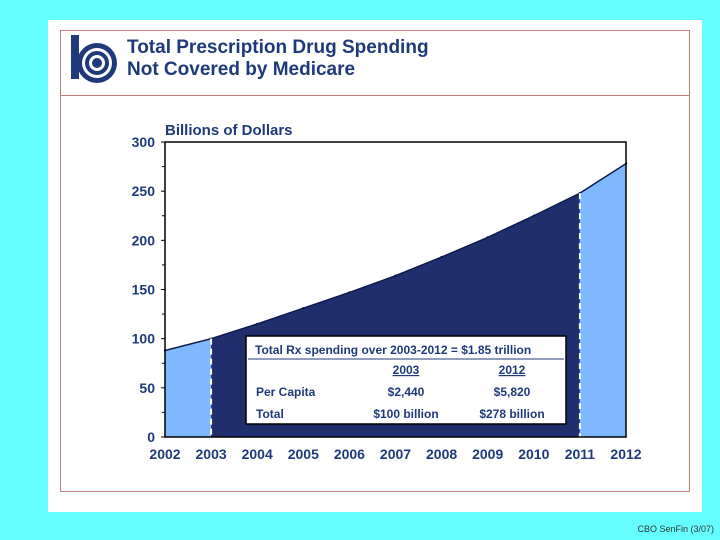 The width and height of the screenshot is (720, 540). I want to click on annotation-cell: $278 billion, so click(511, 414).